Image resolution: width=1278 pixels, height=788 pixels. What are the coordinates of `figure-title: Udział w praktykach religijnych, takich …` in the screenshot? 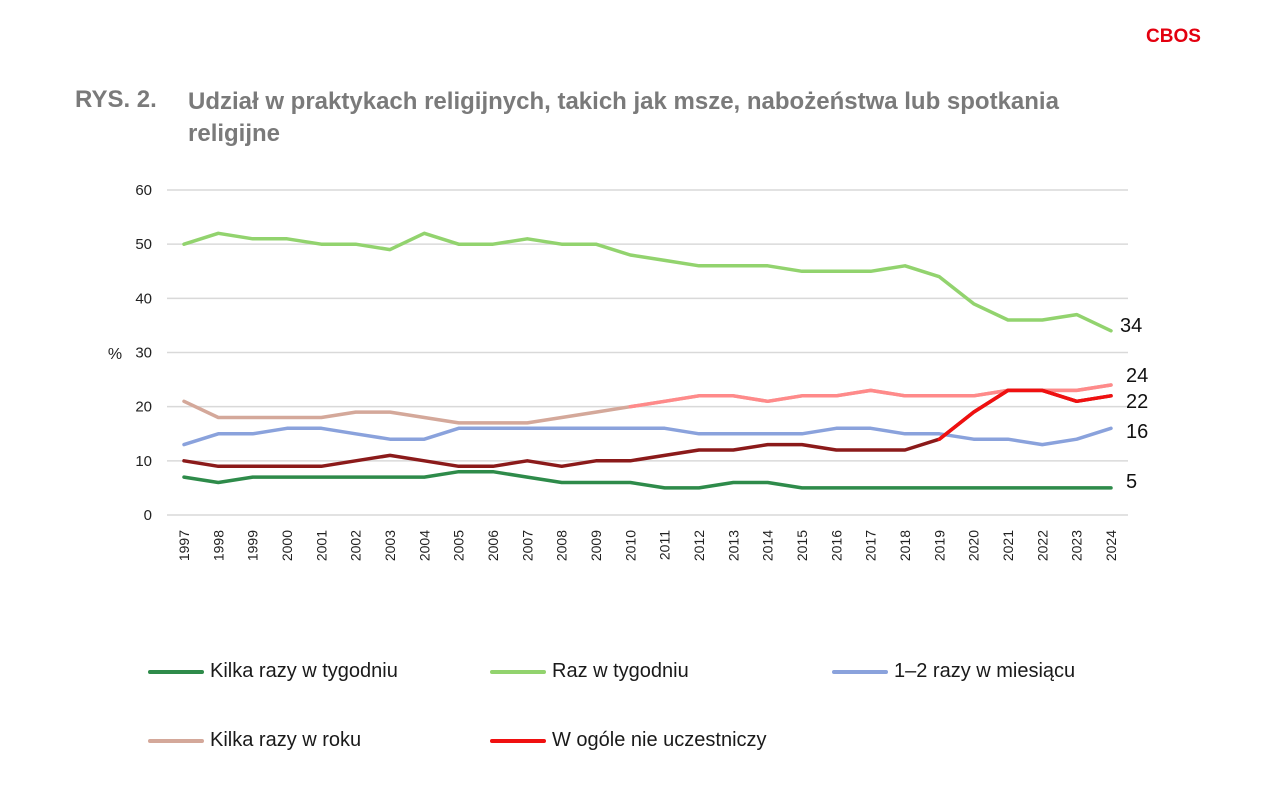 It's located at (623, 117).